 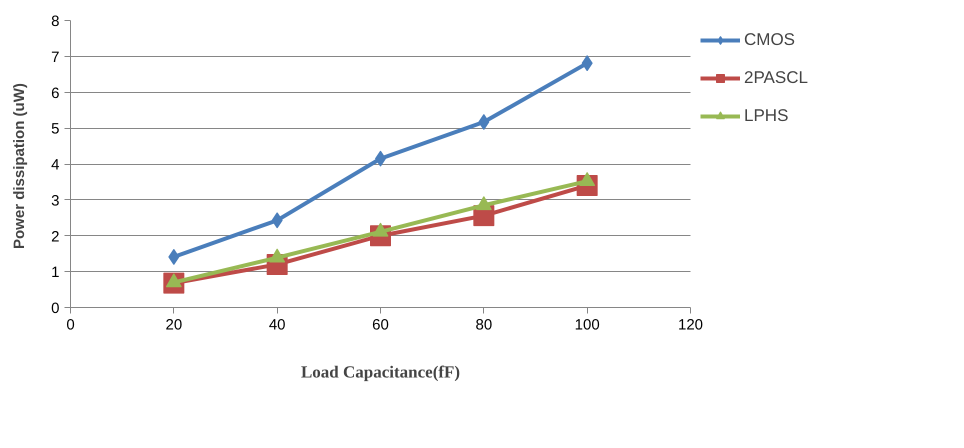 I want to click on x-tick-label: 120, so click(x=691, y=325).